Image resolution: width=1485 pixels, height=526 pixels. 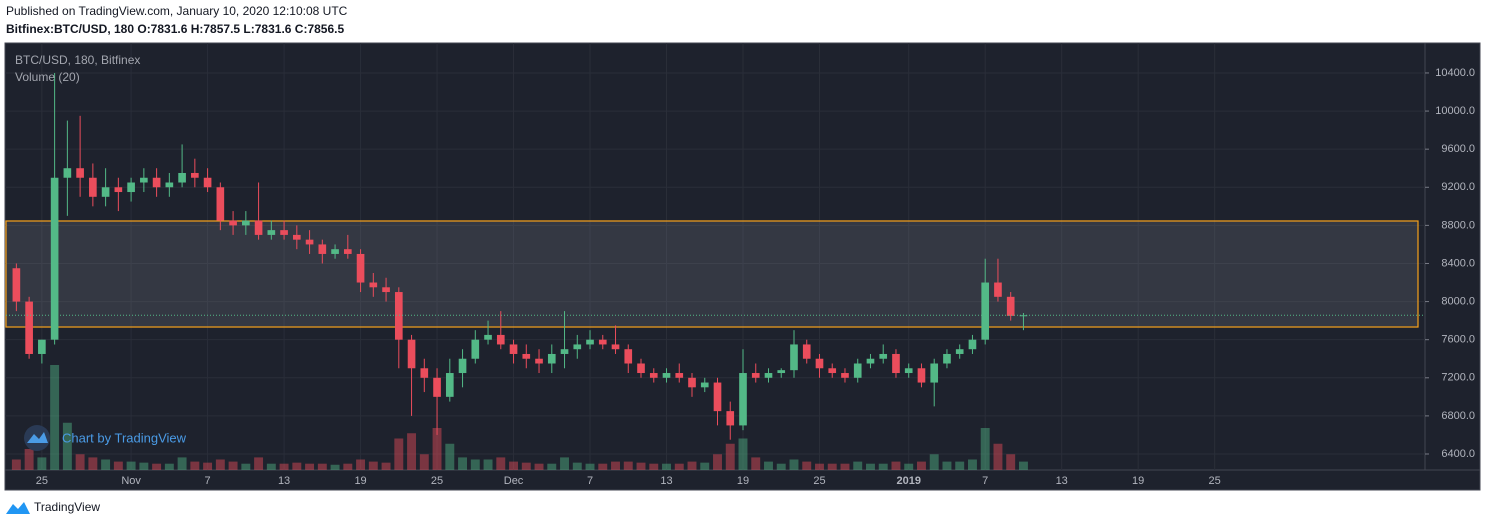 What do you see at coordinates (1458, 454) in the screenshot?
I see `y-tick-label: 6400.0` at bounding box center [1458, 454].